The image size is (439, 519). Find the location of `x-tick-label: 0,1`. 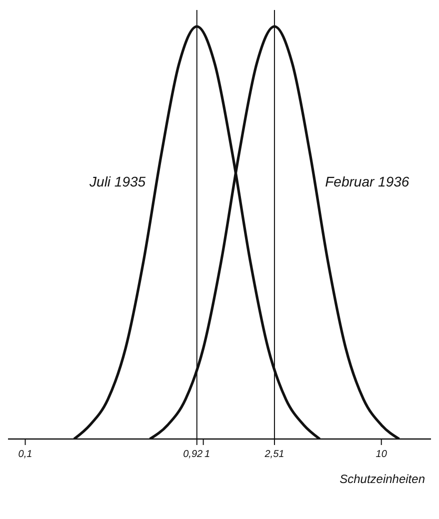

x-tick-label: 0,1 is located at coordinates (25, 454).